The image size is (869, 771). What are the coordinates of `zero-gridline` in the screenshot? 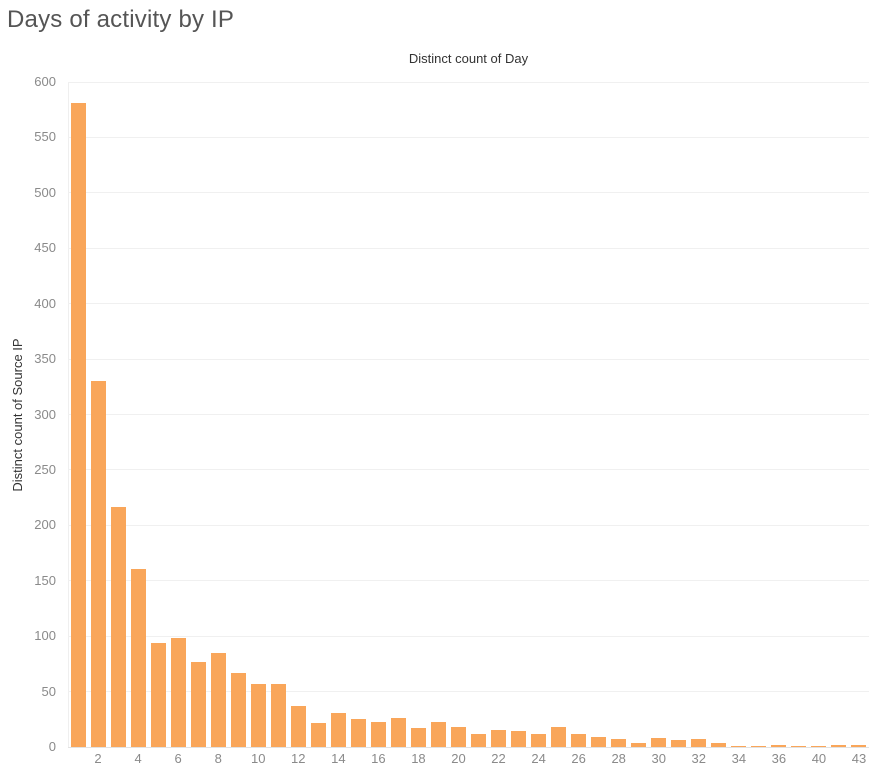 It's located at (468, 747).